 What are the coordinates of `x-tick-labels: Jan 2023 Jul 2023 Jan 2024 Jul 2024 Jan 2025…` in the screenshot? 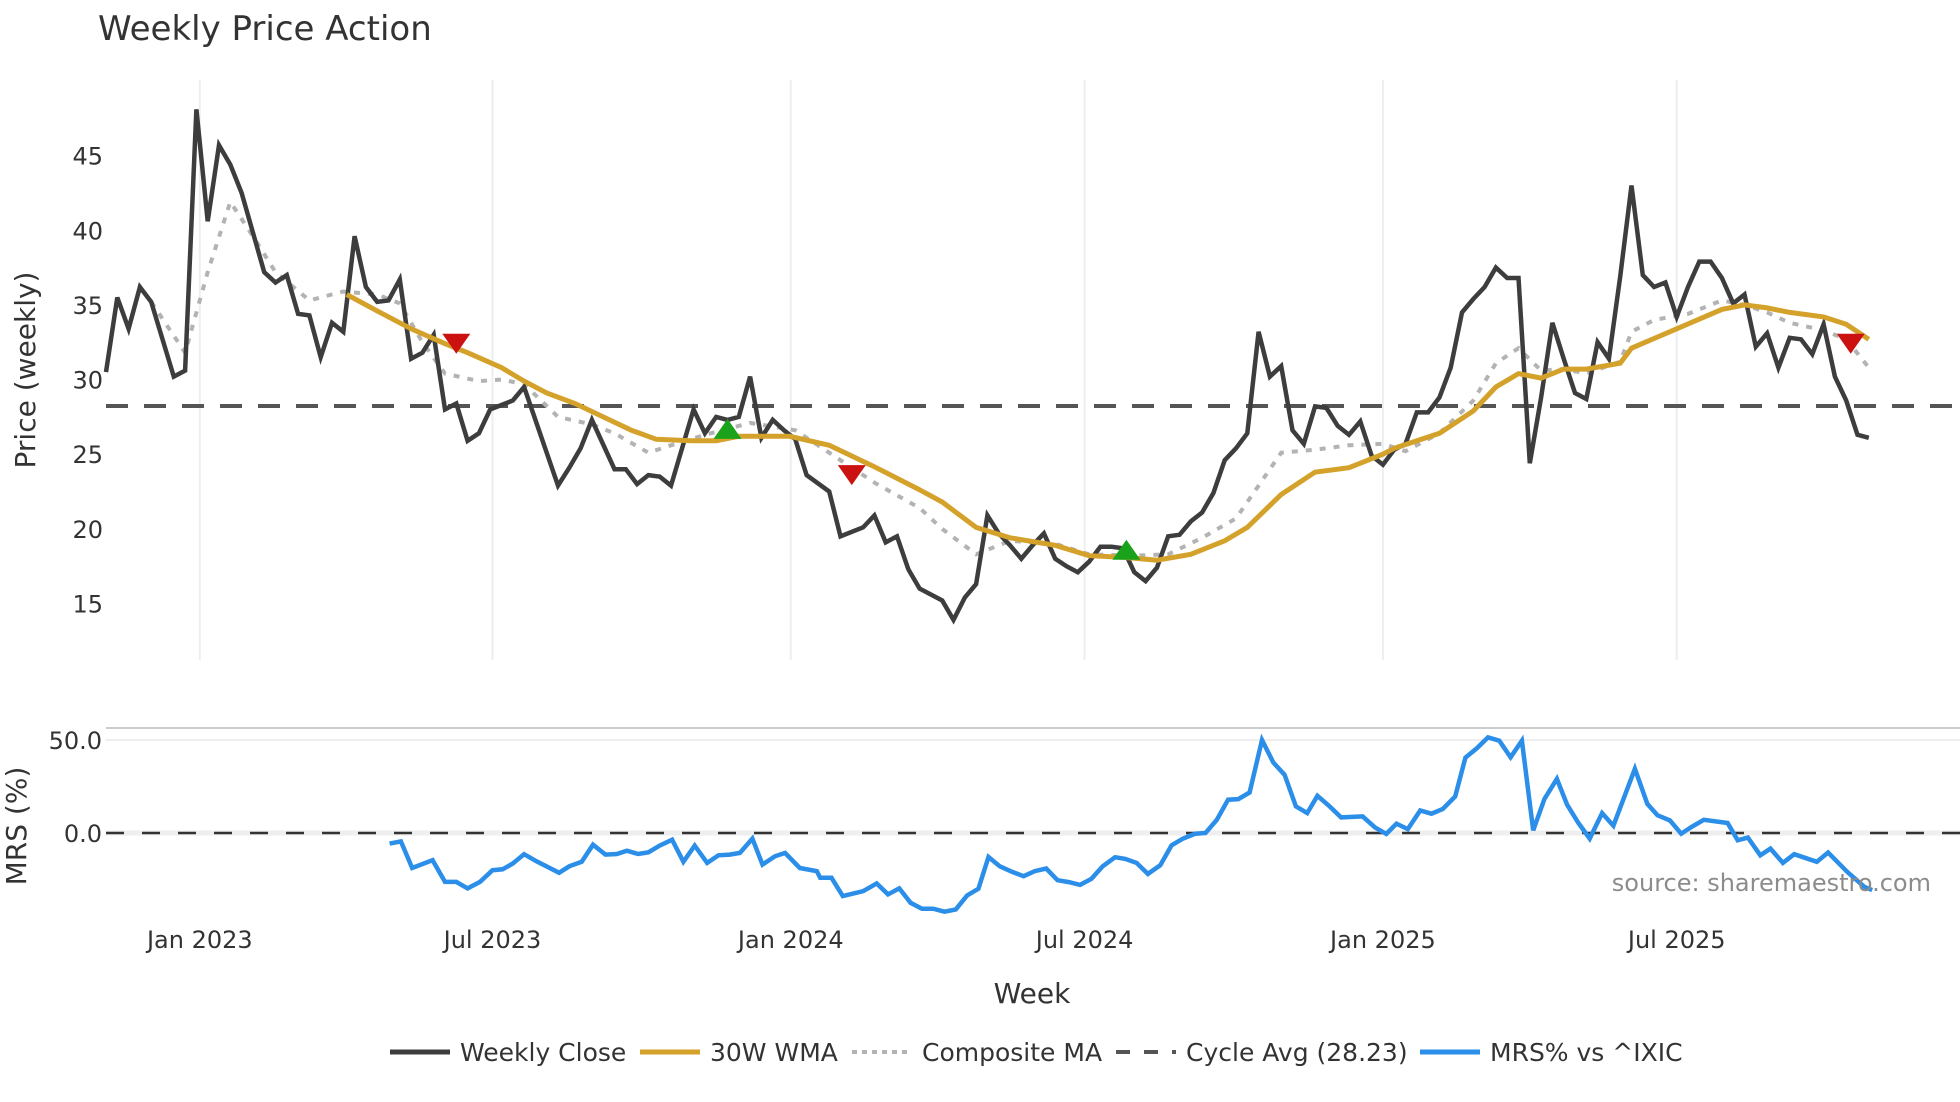 It's located at (935, 940).